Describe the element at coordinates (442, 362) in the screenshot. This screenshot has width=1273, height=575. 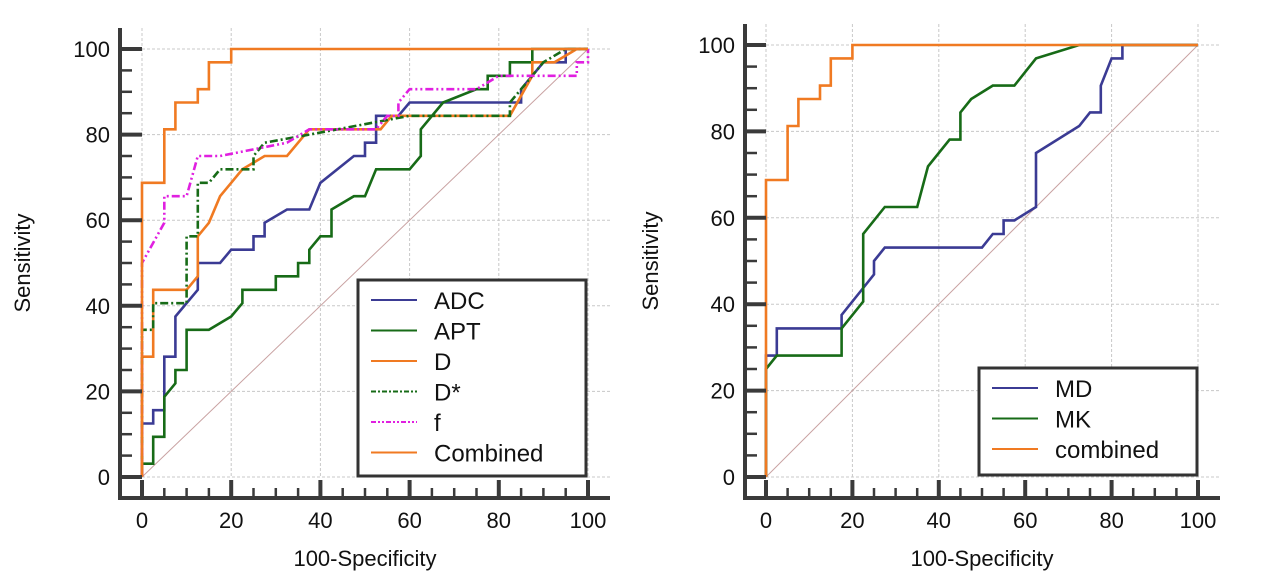
I see `legend-label: D` at that location.